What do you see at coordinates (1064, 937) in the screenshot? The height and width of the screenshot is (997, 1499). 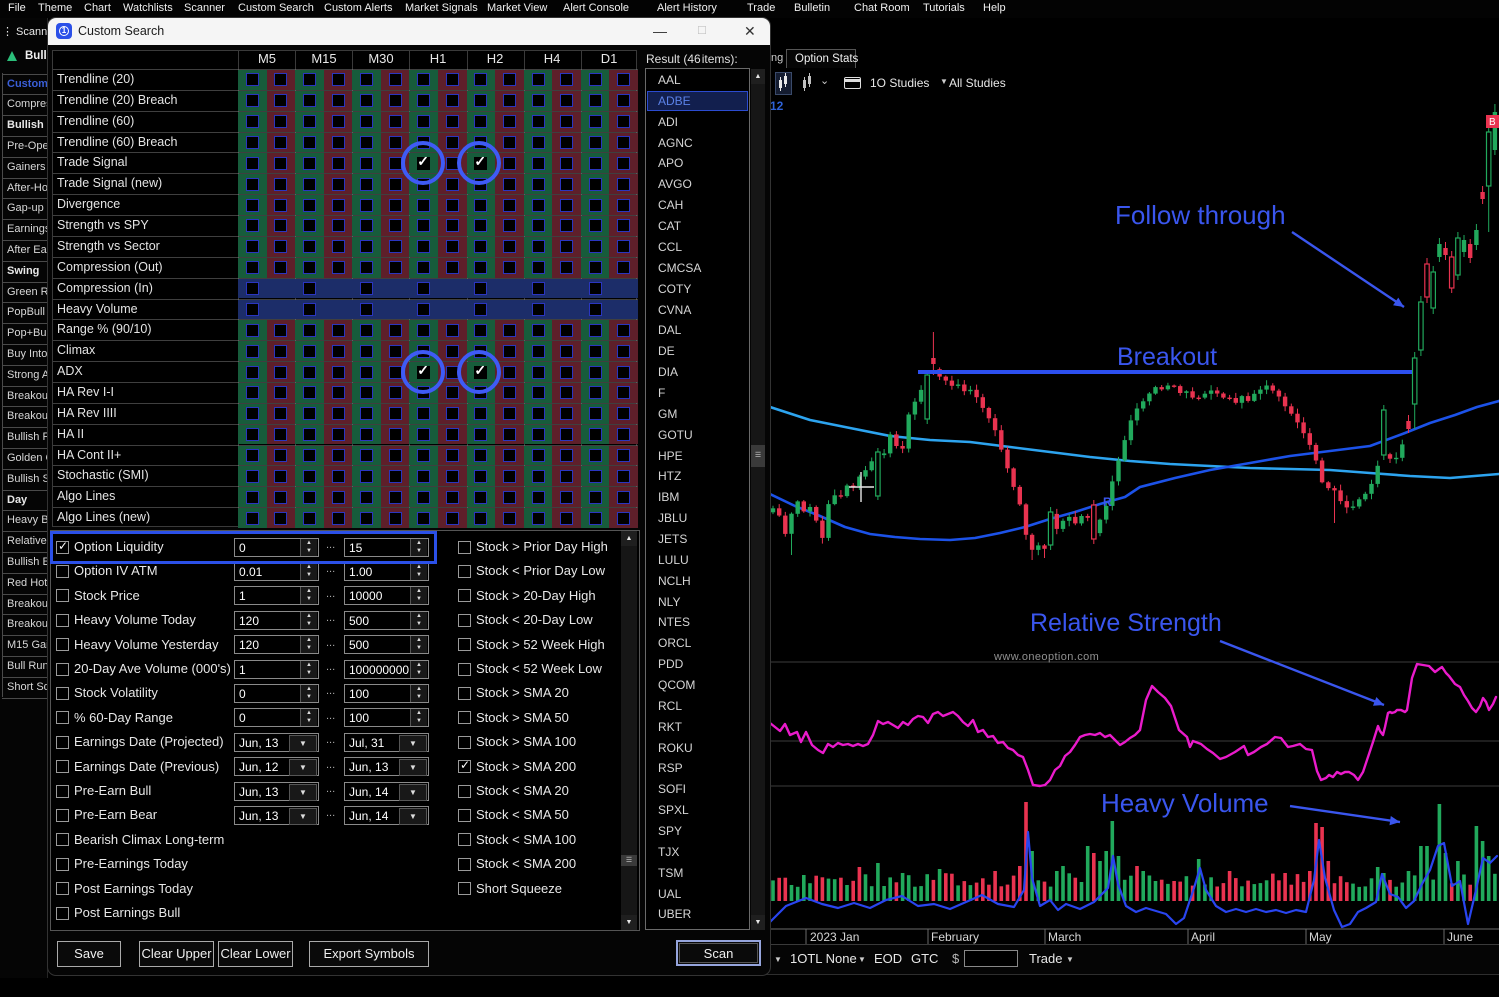 I see `svg-text: March` at bounding box center [1064, 937].